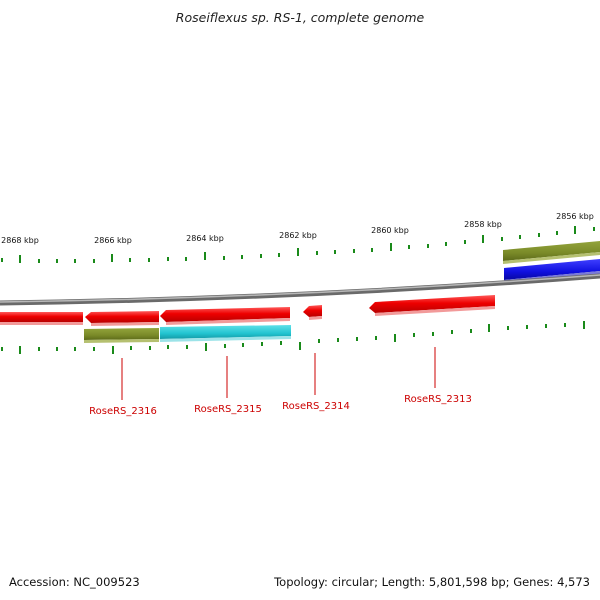 Image resolution: width=600 pixels, height=600 pixels. What do you see at coordinates (390, 230) in the screenshot?
I see `scale-label: 2860 kbp` at bounding box center [390, 230].